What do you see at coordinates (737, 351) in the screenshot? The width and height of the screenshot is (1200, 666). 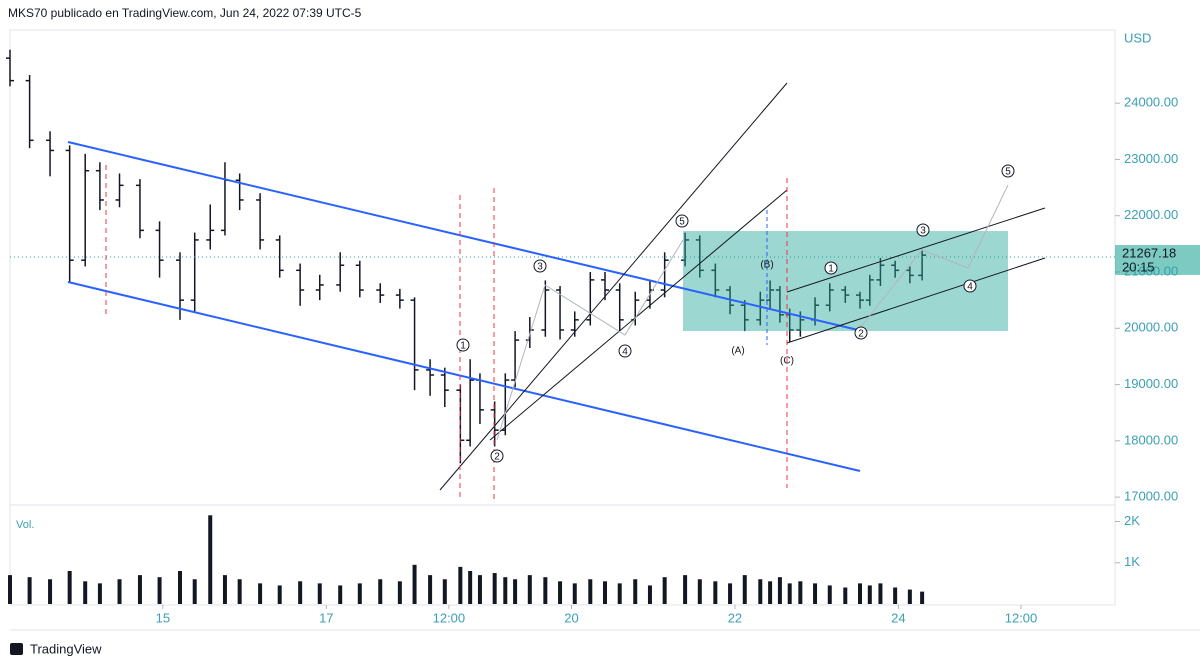 I see `wave-label: (A)` at bounding box center [737, 351].